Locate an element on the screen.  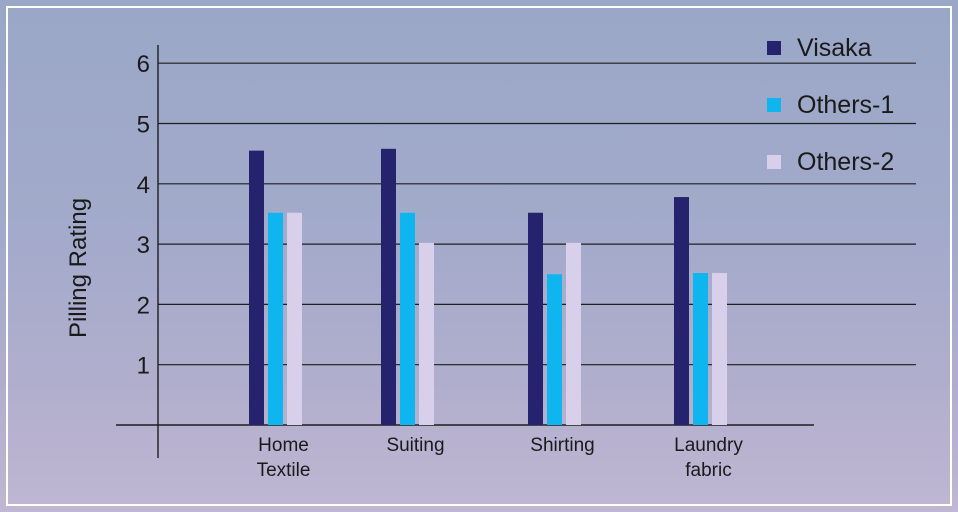
legend: Visaka Others-1 Others-2 is located at coordinates (830, 105).